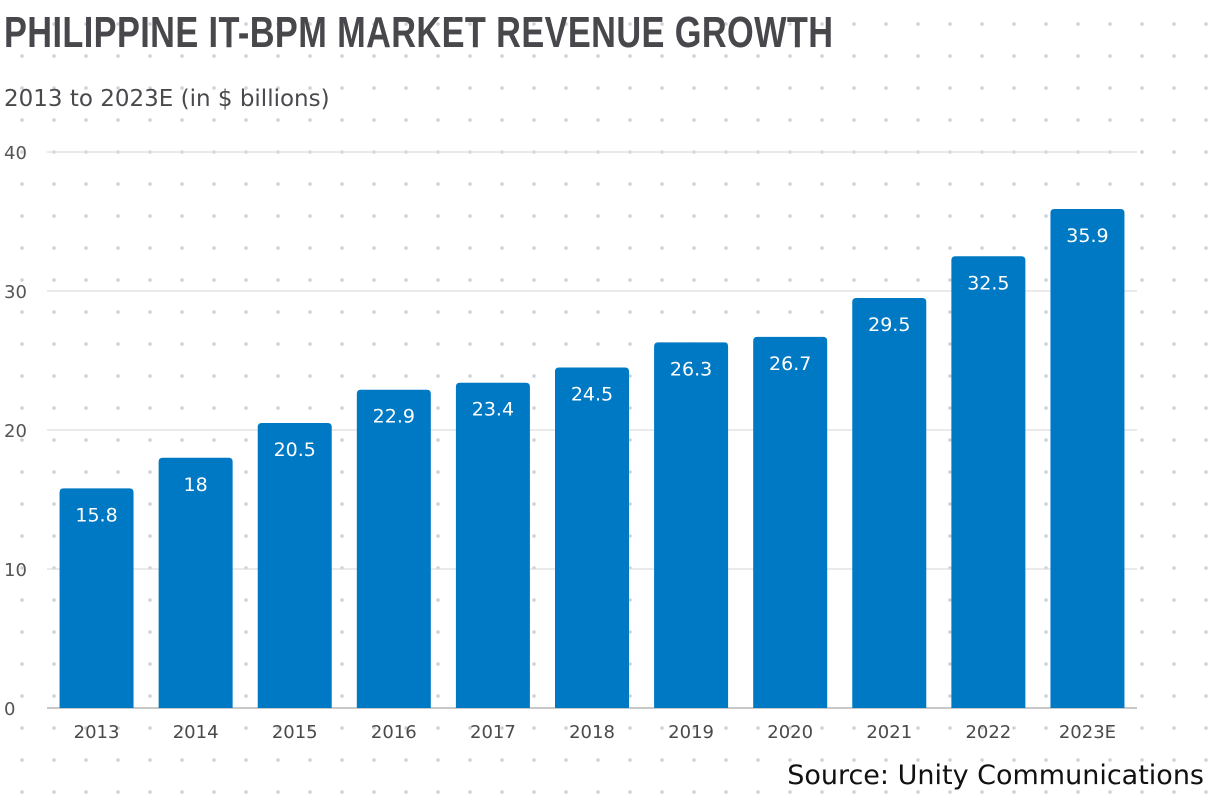  Describe the element at coordinates (96, 515) in the screenshot. I see `data-label: 15.8` at that location.